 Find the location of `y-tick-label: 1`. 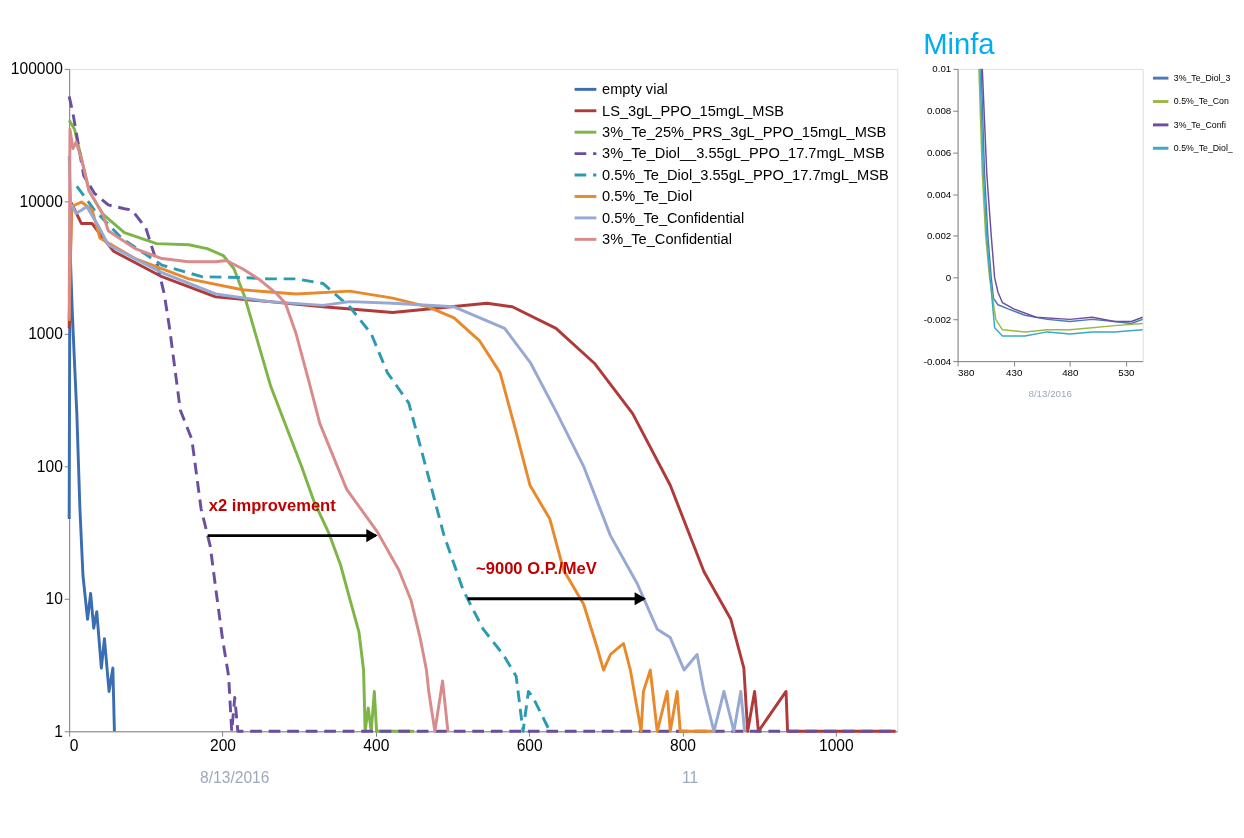

y-tick-label: 1 is located at coordinates (58, 731).